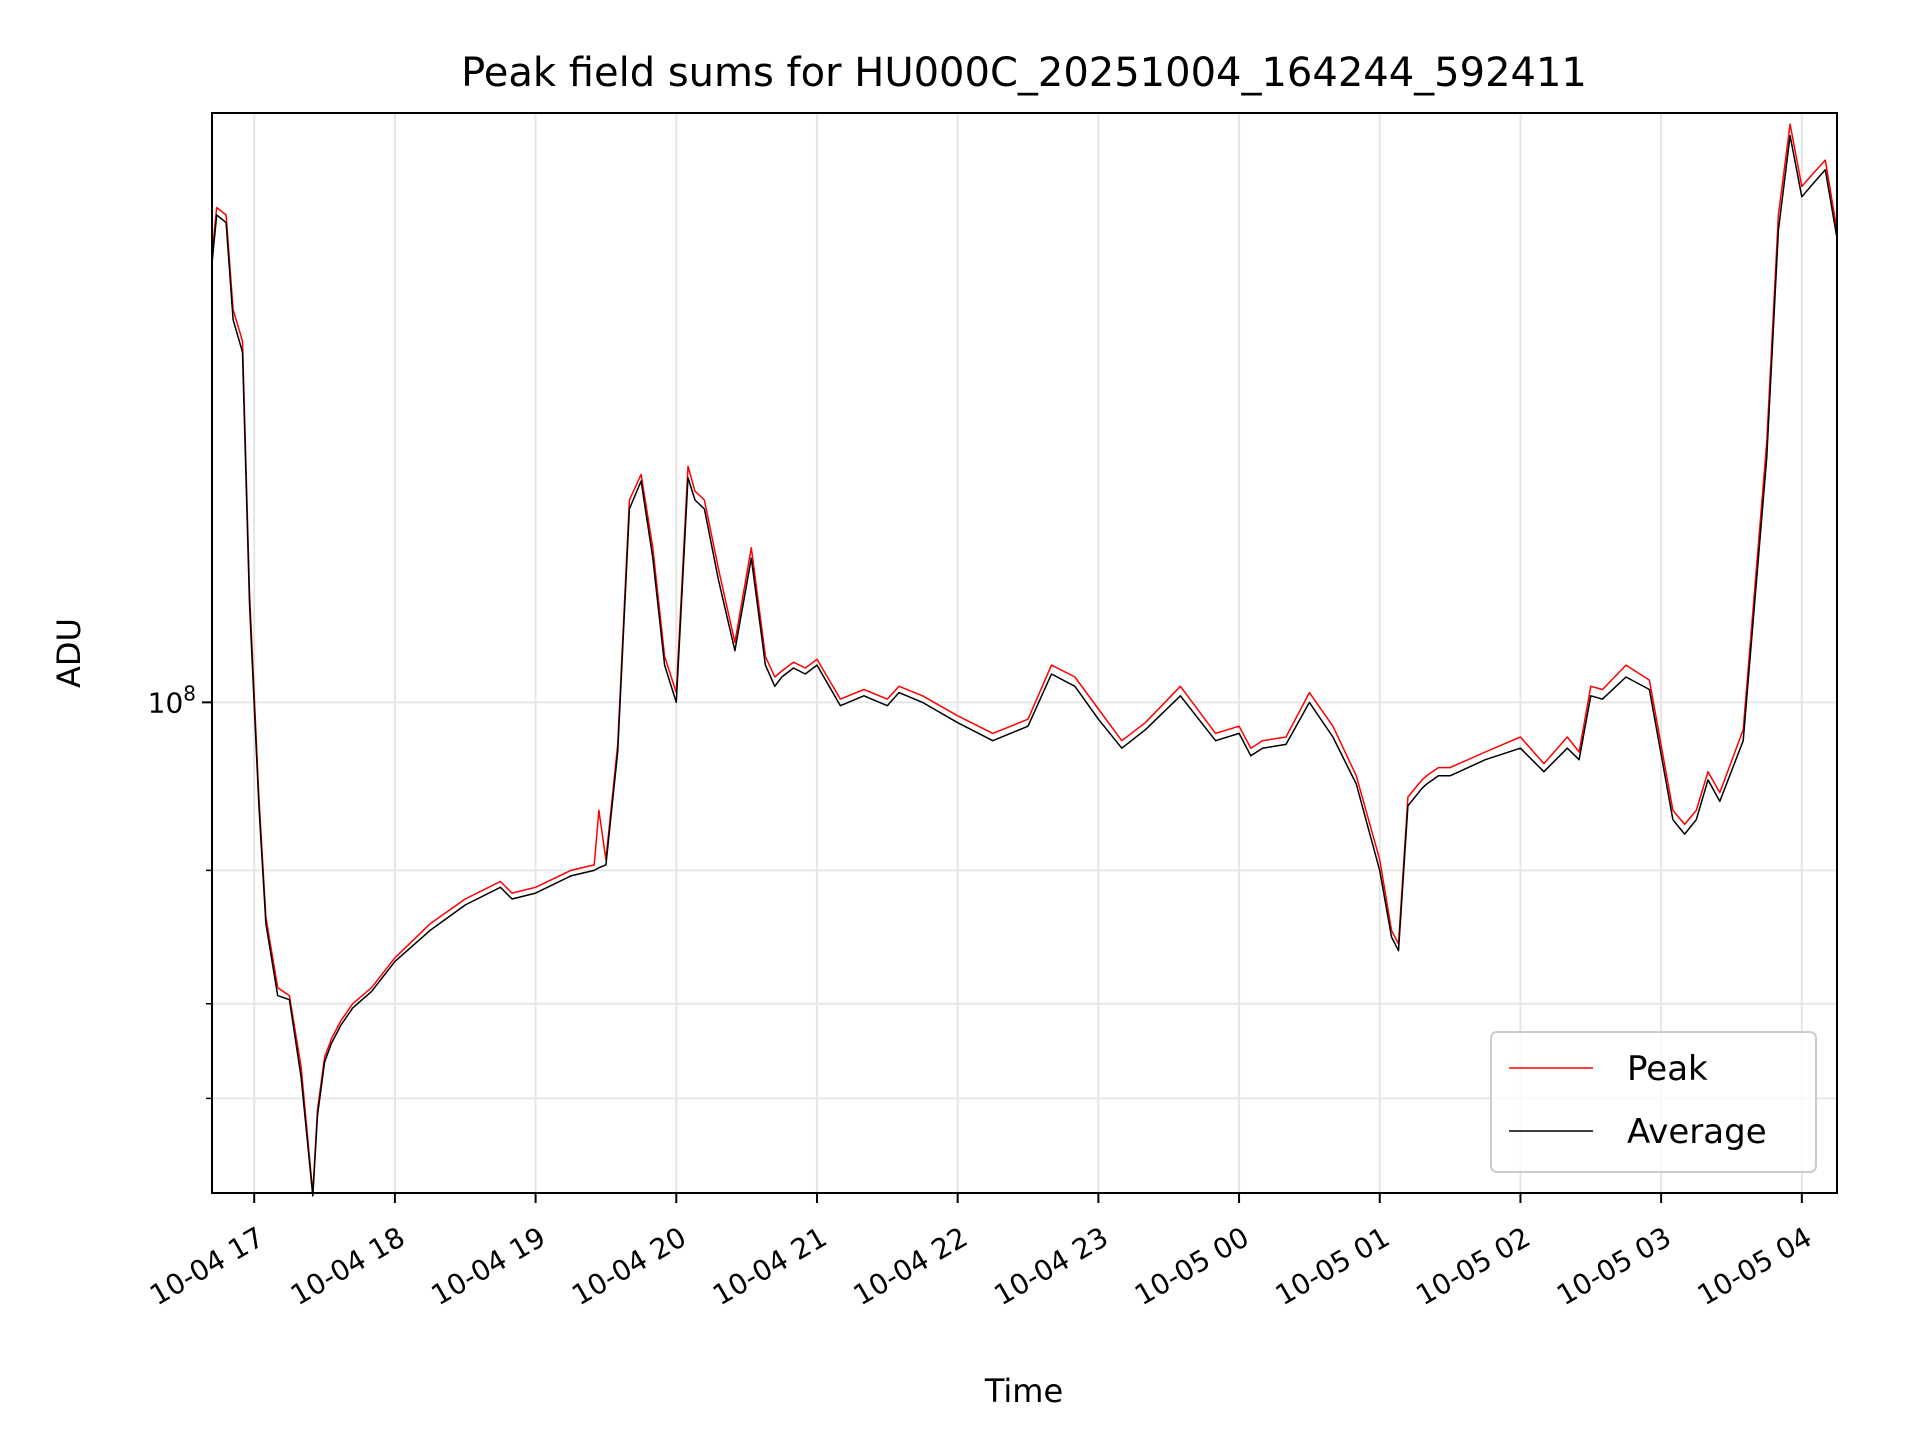 This screenshot has width=1920, height=1440. I want to click on legend: Peak Average, so click(1653, 1102).